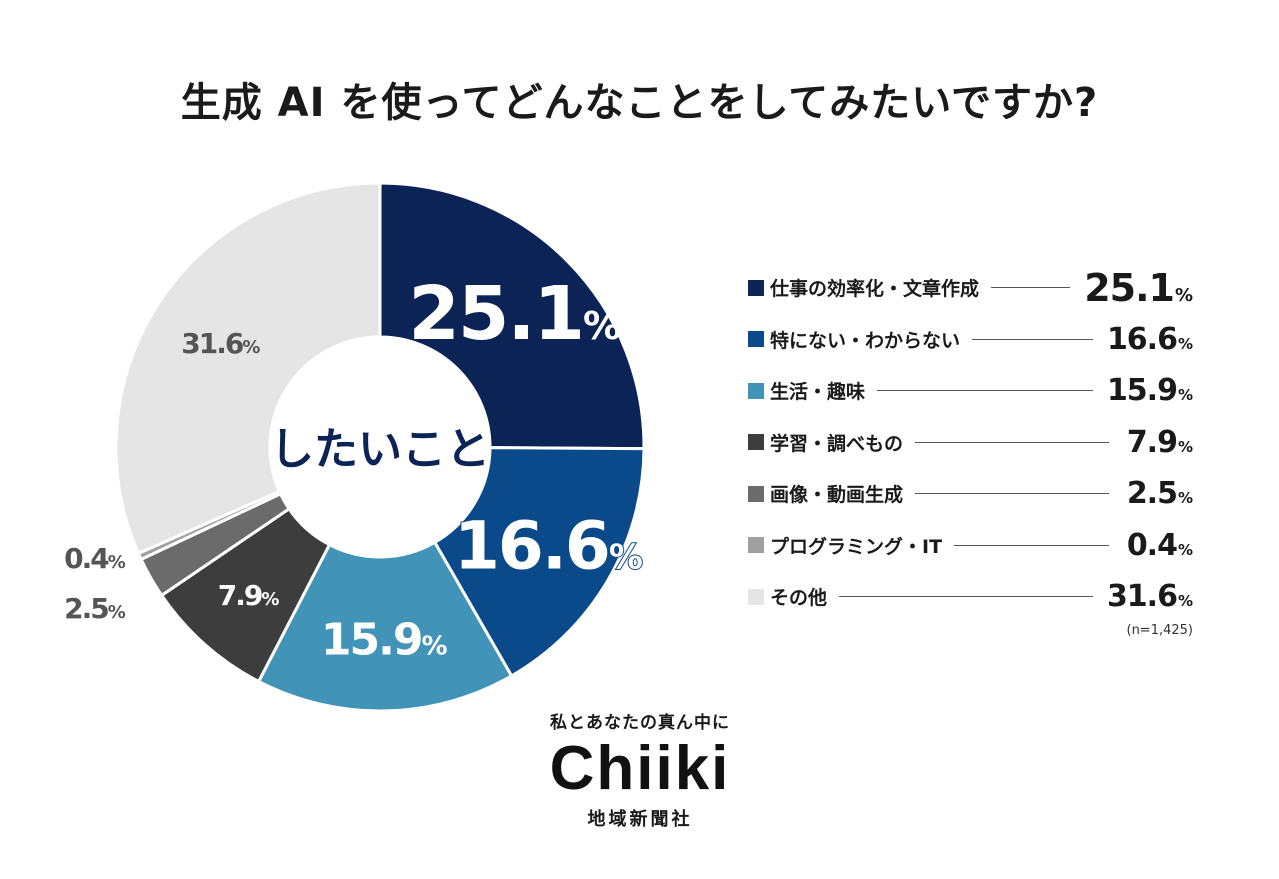 The image size is (1279, 879). I want to click on legend-item: 仕事の効率化・文章作成 25.1%, so click(970, 288).